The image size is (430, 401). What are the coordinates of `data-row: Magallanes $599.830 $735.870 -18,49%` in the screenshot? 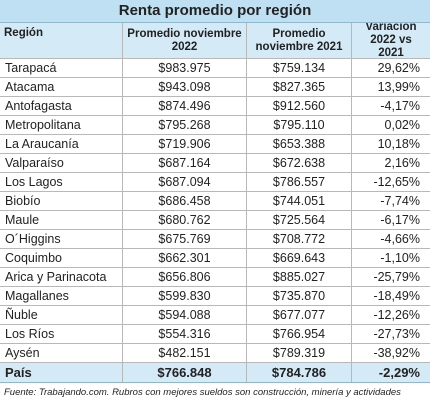 It's located at (215, 296).